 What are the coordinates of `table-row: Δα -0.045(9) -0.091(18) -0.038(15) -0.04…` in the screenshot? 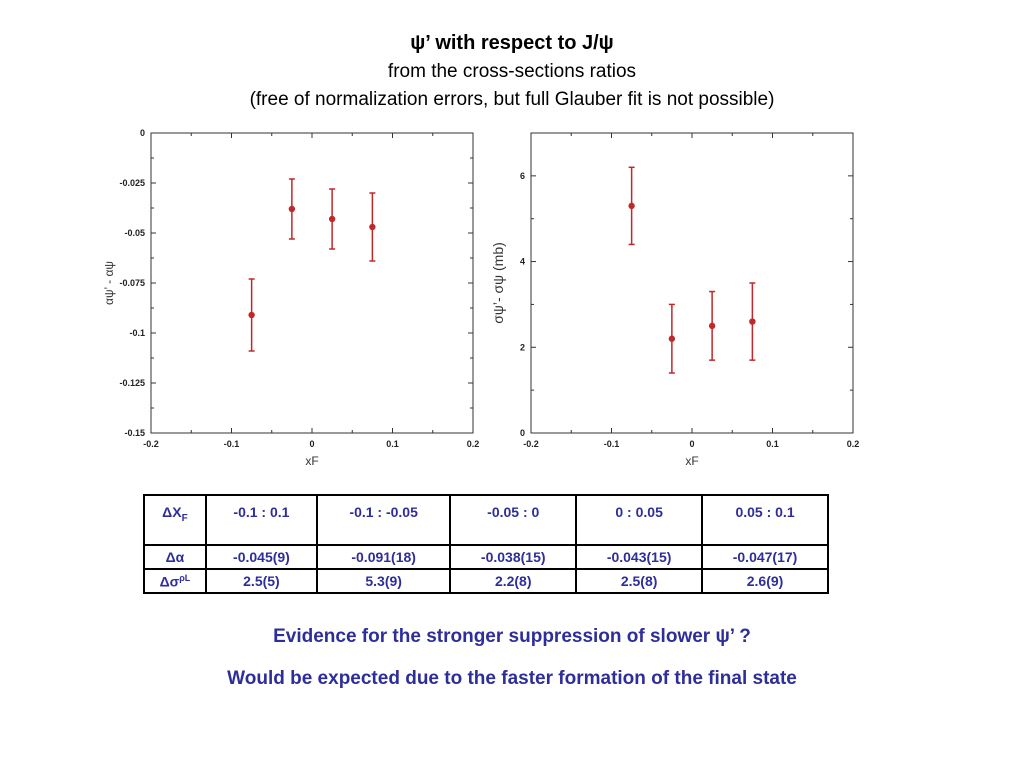 It's located at (486, 557).